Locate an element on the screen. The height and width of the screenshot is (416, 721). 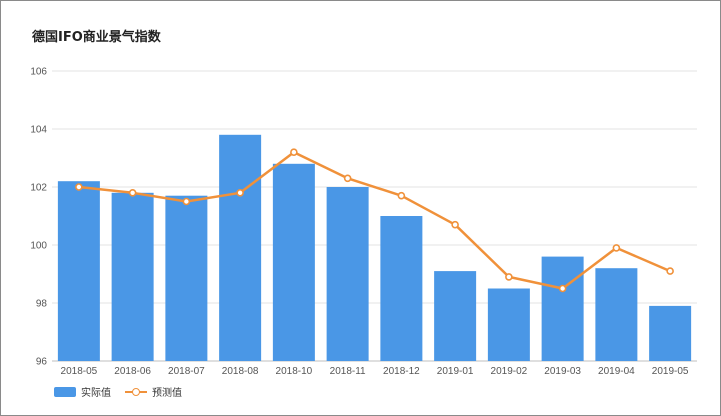
y-tick-label: 106 is located at coordinates (38, 72).